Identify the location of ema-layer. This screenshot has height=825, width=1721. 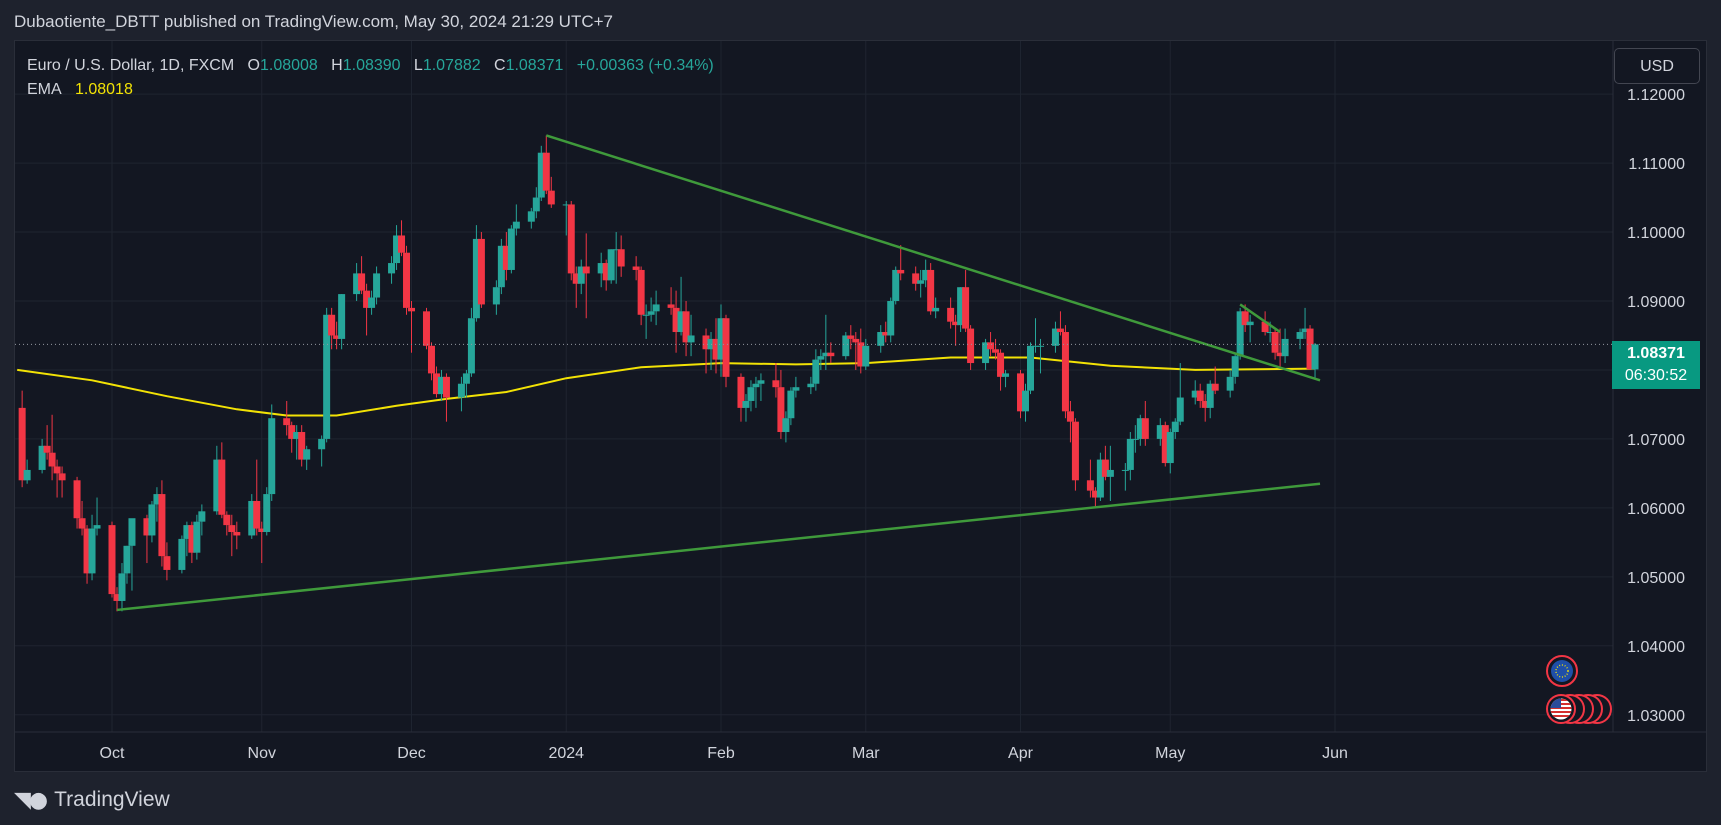
(666, 386).